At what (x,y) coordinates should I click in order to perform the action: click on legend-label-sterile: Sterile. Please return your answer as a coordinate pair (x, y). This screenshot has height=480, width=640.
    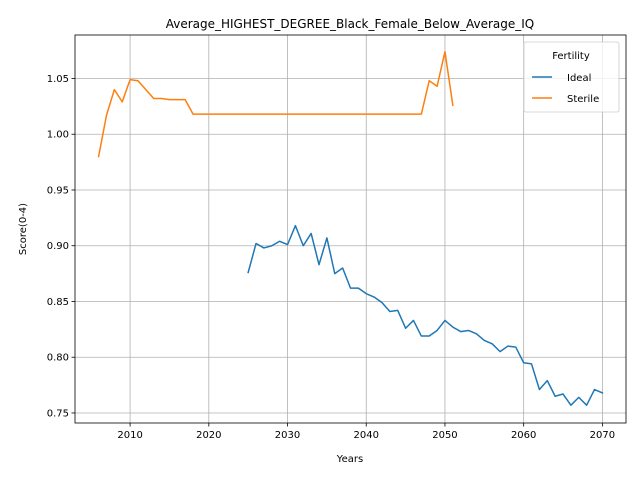
    Looking at the image, I should click on (583, 99).